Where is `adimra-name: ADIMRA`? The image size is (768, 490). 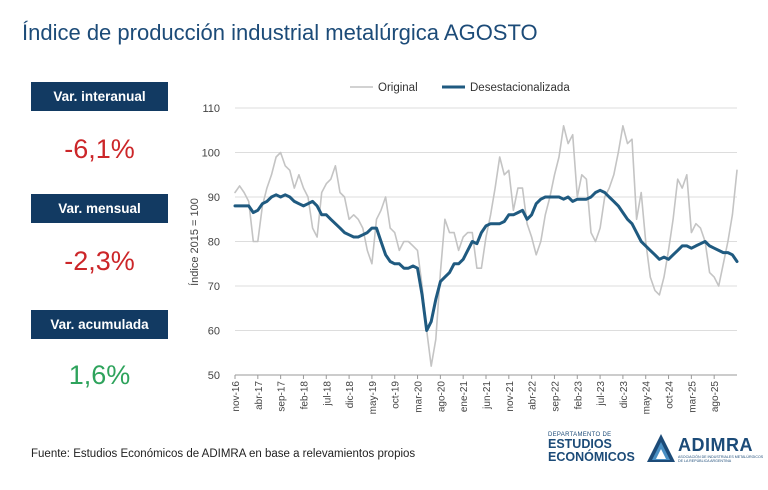 adimra-name: ADIMRA is located at coordinates (715, 445).